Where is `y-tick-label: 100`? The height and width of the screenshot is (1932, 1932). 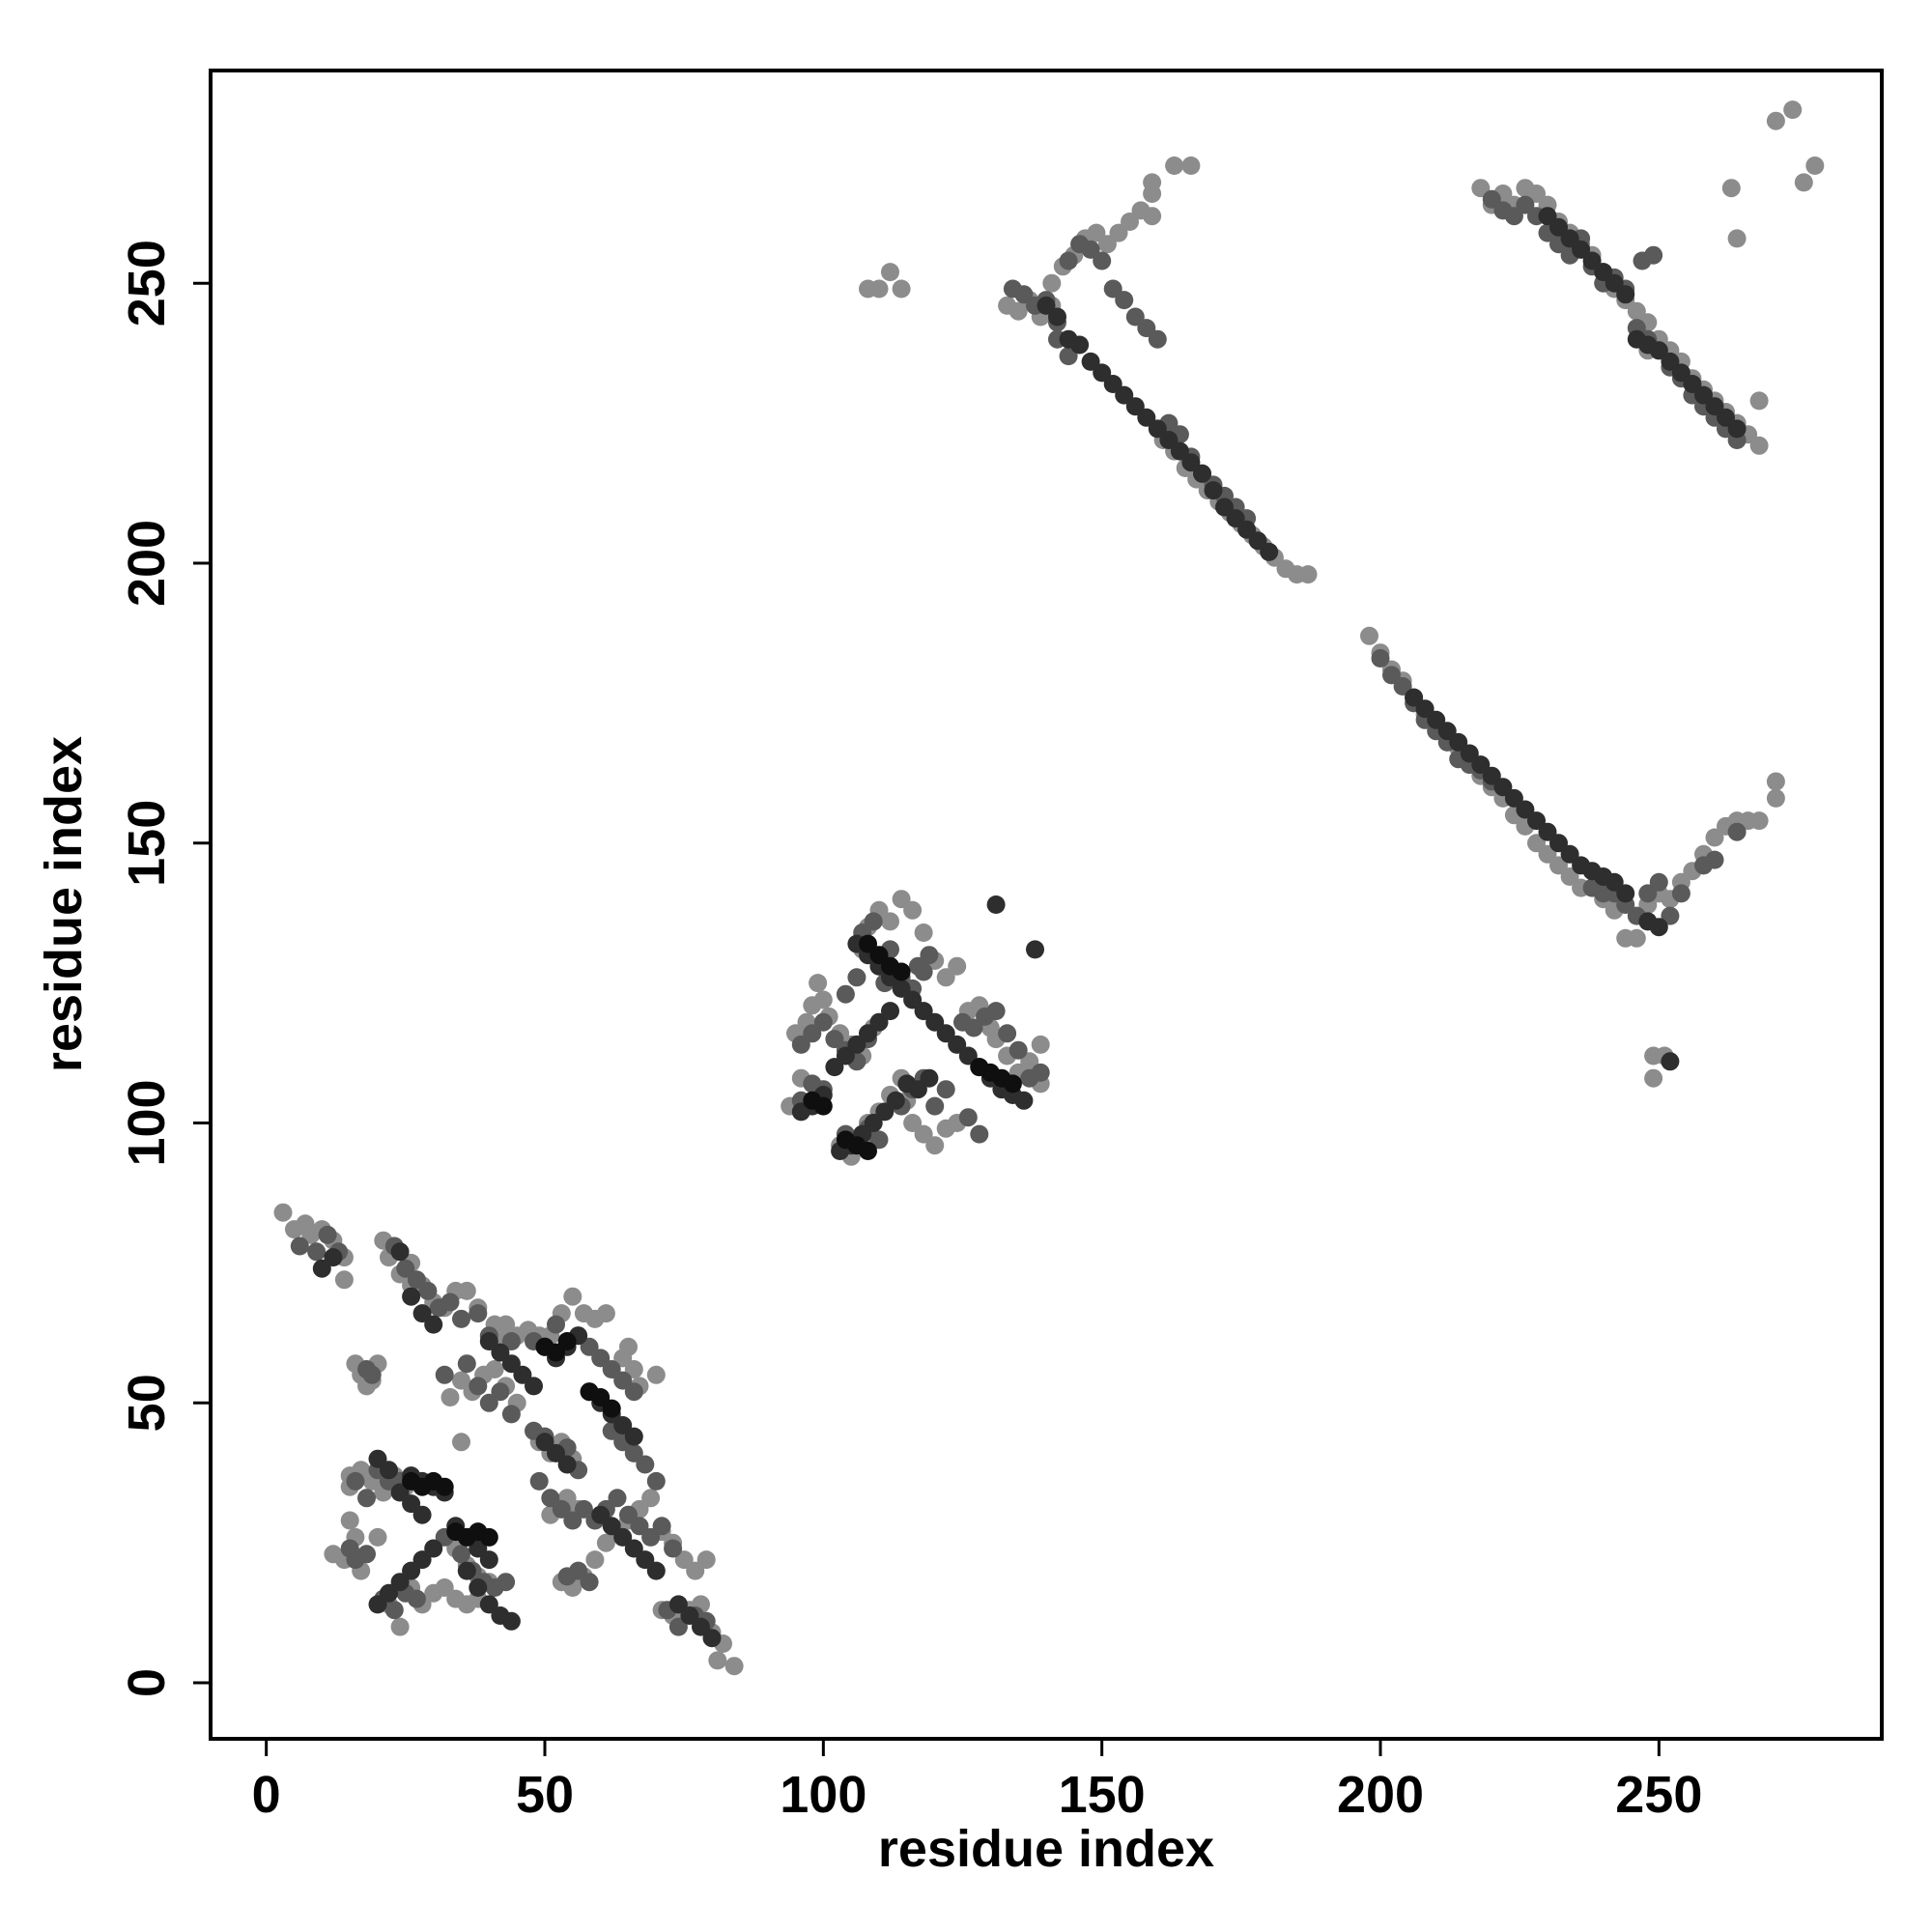 y-tick-label: 100 is located at coordinates (147, 1122).